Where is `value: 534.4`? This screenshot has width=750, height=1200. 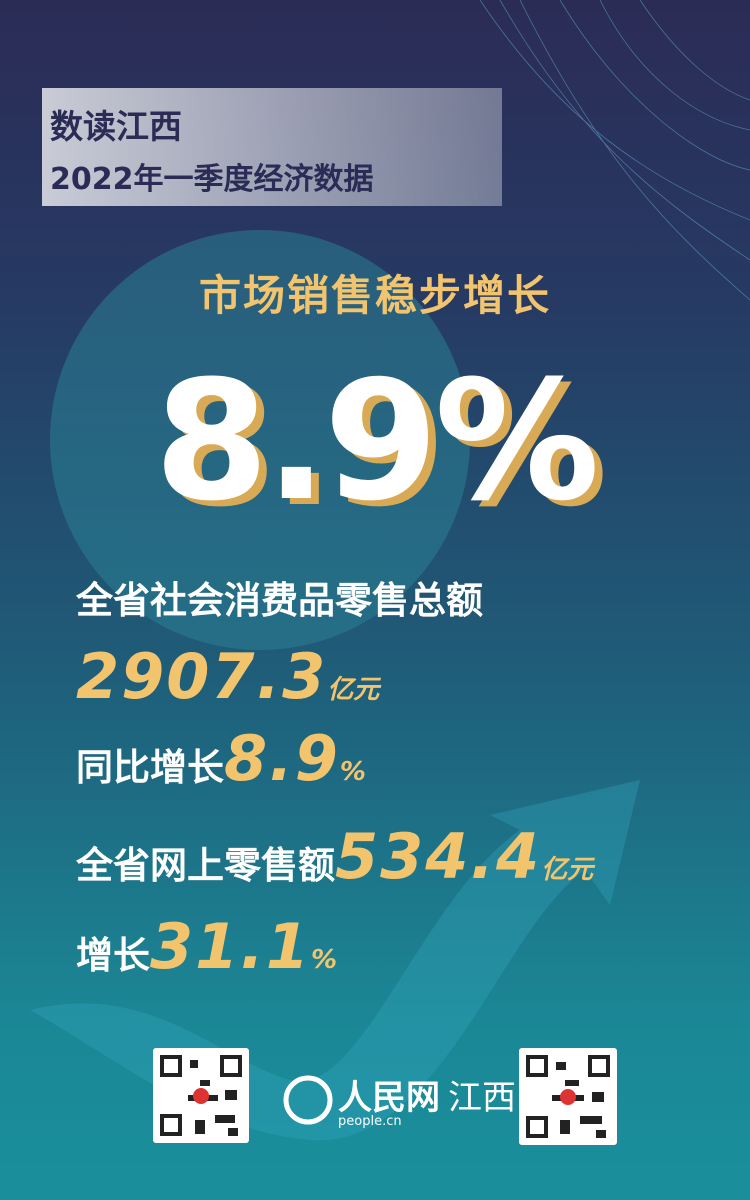
value: 534.4 is located at coordinates (438, 856).